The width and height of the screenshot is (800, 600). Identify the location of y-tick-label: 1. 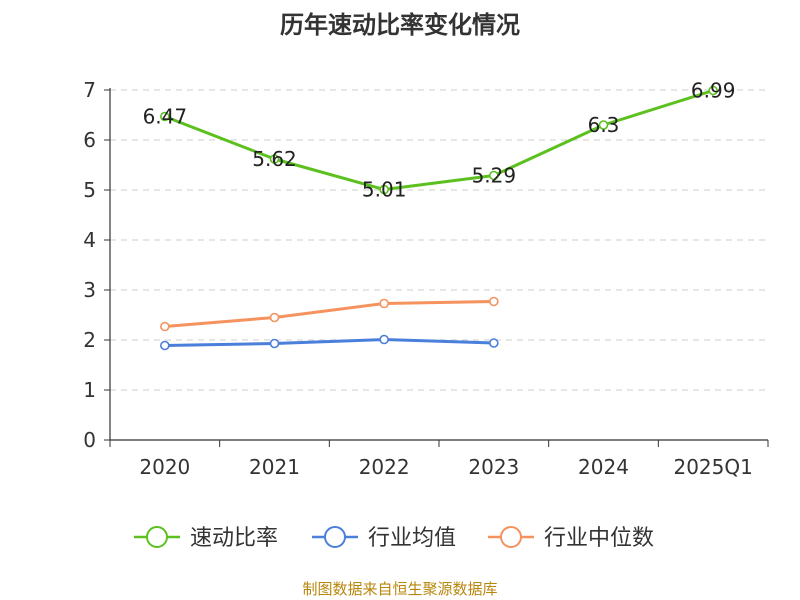
(89, 390).